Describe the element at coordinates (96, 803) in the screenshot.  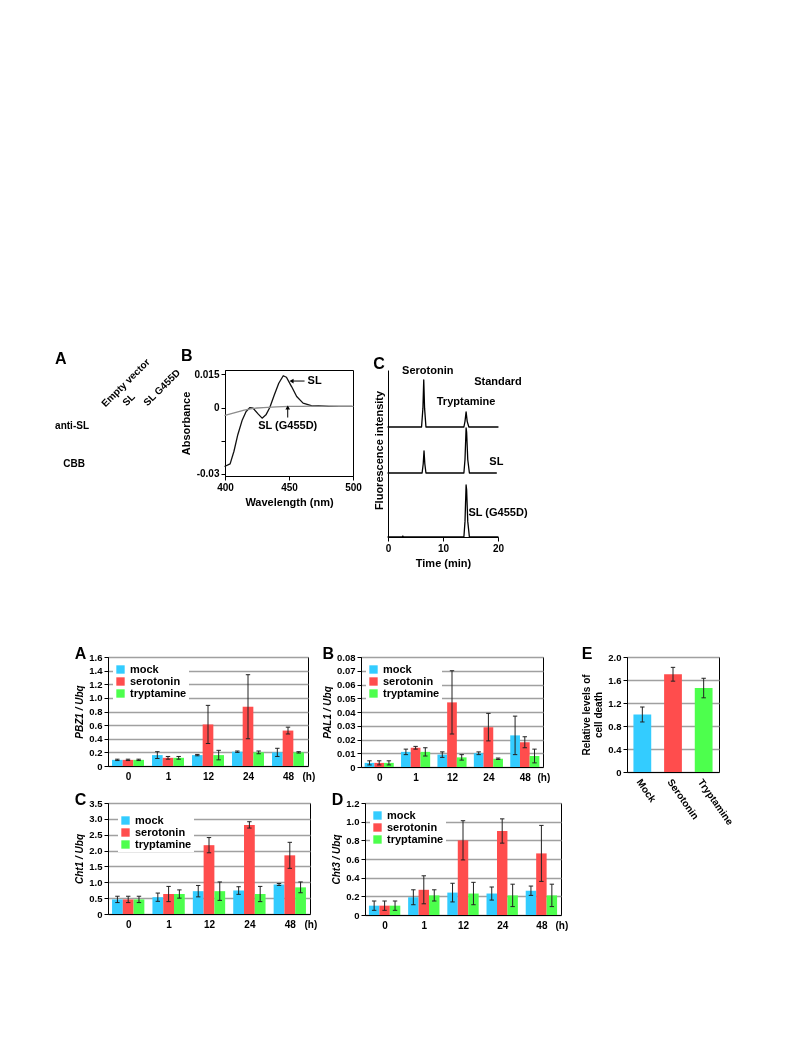
I see `y-tick-label: 3.5` at that location.